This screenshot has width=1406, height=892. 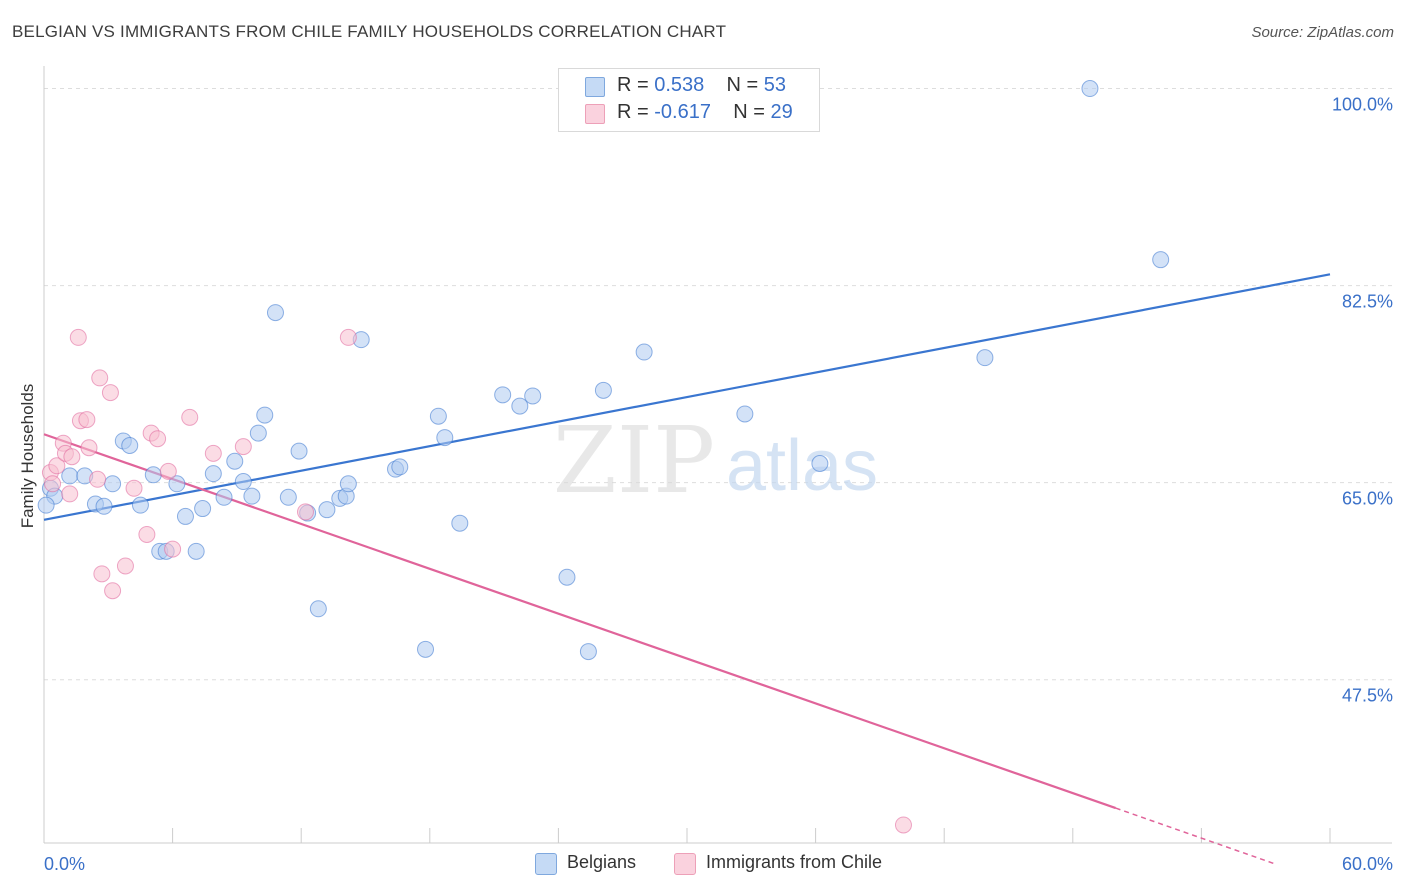 What do you see at coordinates (602, 862) in the screenshot?
I see `legend-label-belgians: Belgians` at bounding box center [602, 862].